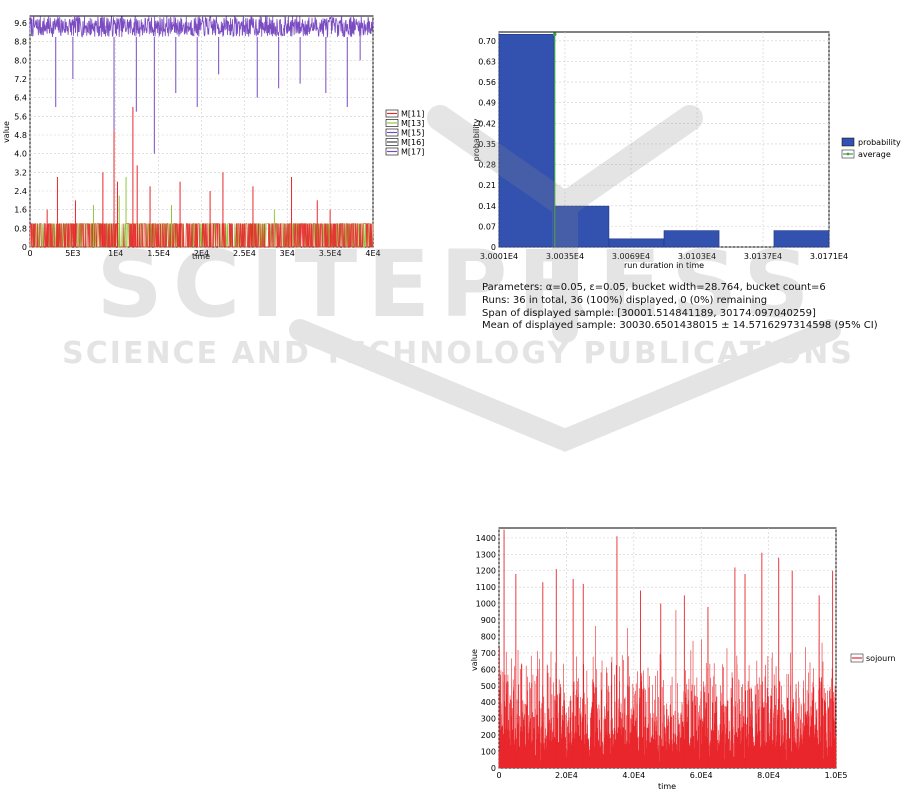  Describe the element at coordinates (488, 669) in the screenshot. I see `chart-3-y-tick-label: 600` at that location.